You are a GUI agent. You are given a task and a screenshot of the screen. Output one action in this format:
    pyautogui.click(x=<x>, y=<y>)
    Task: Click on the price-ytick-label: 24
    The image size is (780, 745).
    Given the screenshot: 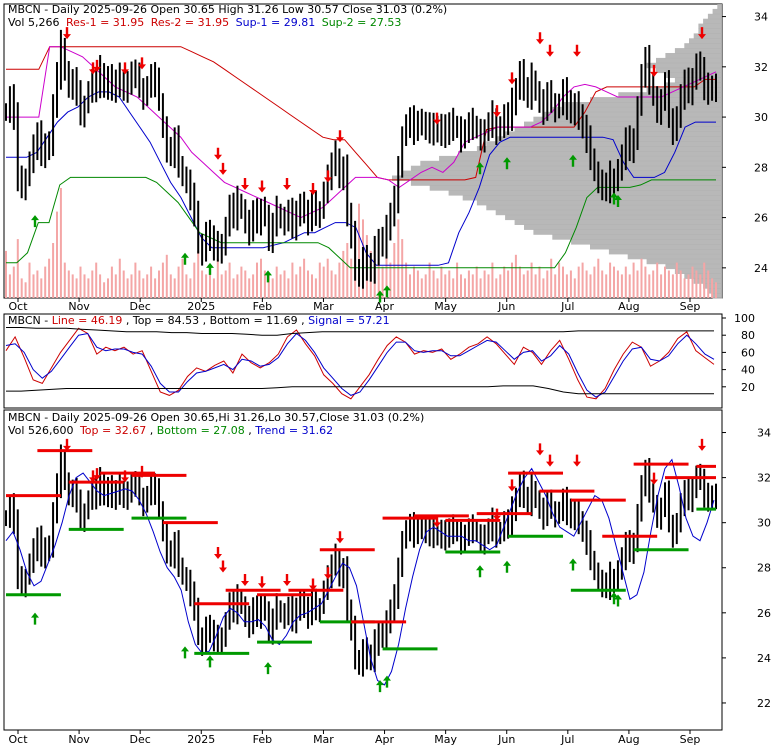 What is the action you would take?
    pyautogui.click(x=761, y=268)
    